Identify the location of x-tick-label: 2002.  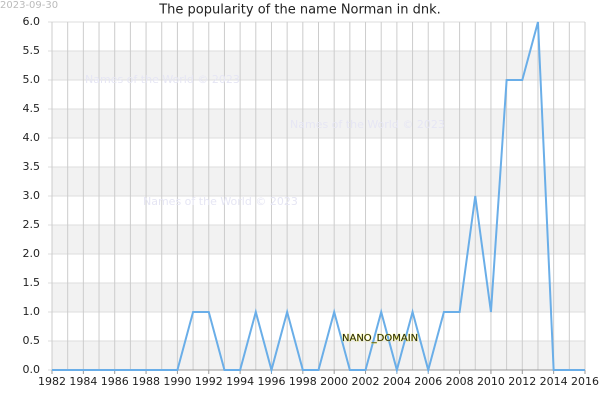
(366, 381).